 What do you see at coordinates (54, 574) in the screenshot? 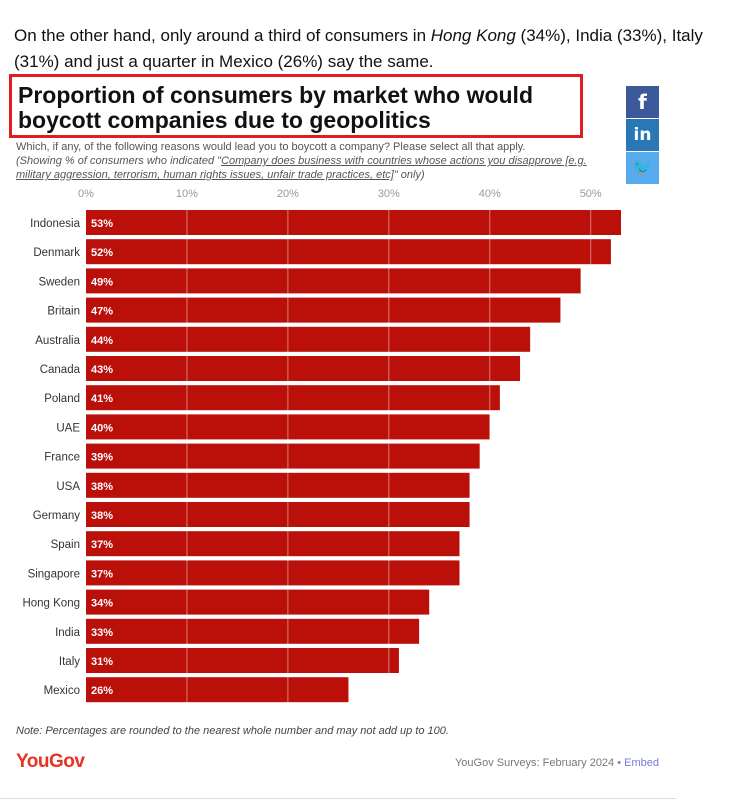
I see `category-label: Singapore` at bounding box center [54, 574].